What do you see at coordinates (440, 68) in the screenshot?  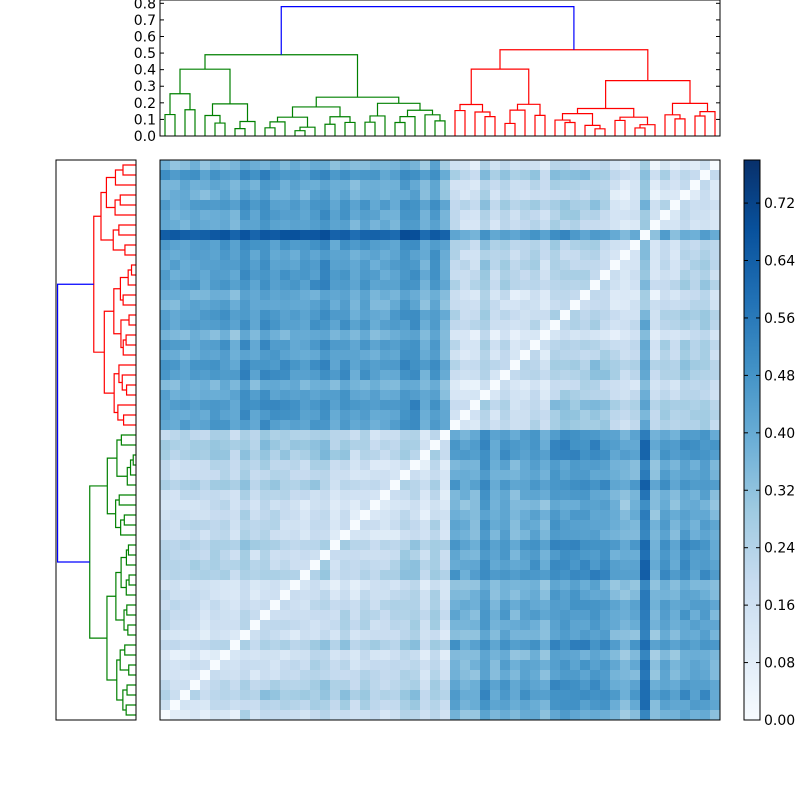 I see `top-dendrogram-frame` at bounding box center [440, 68].